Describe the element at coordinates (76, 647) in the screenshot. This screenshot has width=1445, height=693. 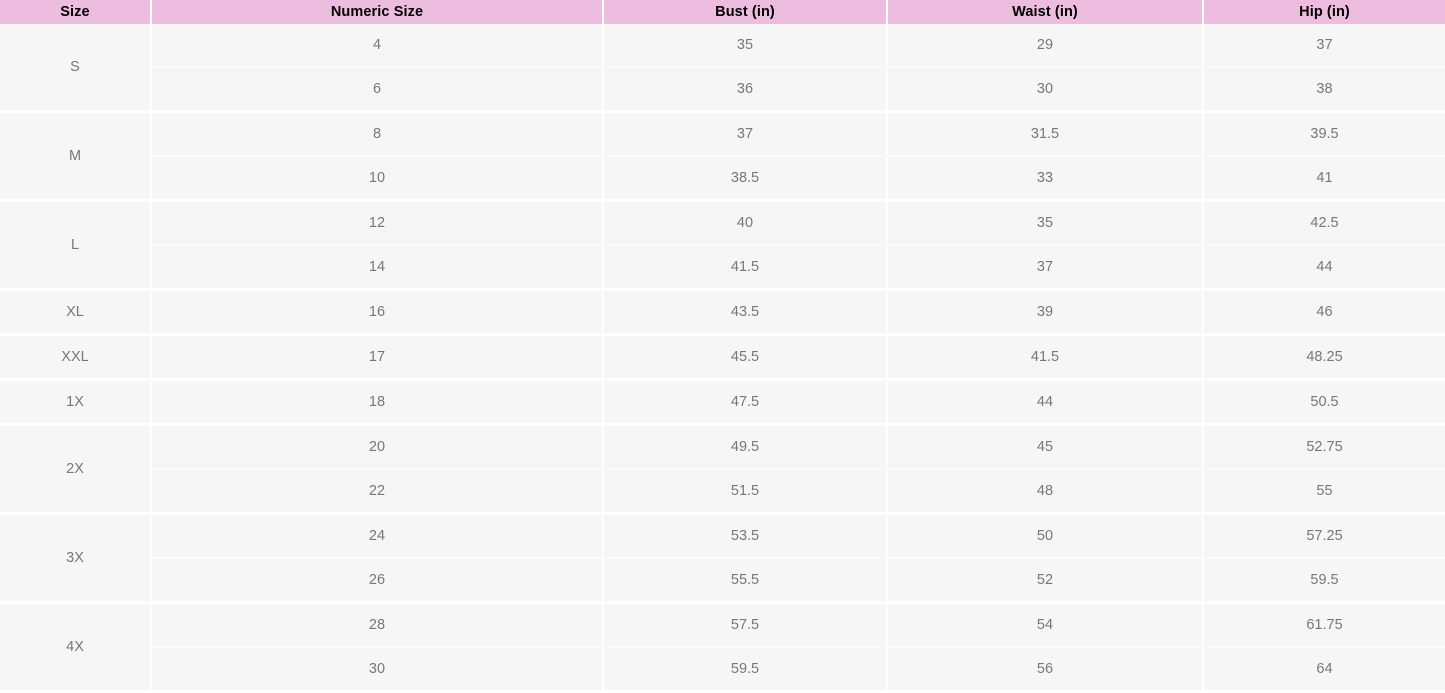
I see `size-label-cell: 4X` at that location.